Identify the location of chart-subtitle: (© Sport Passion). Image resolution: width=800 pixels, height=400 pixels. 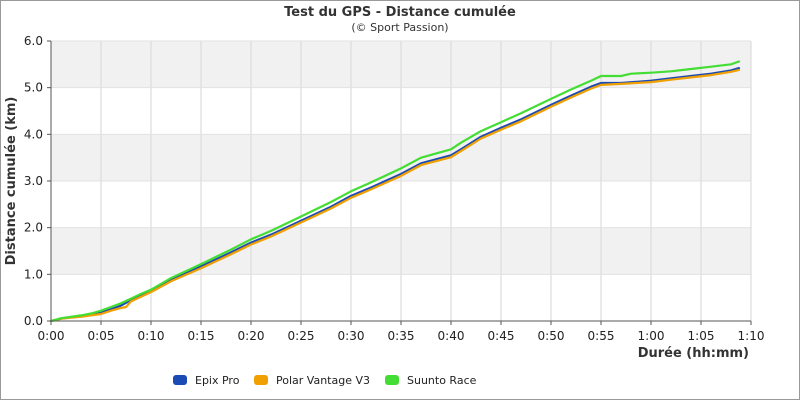
(399, 27).